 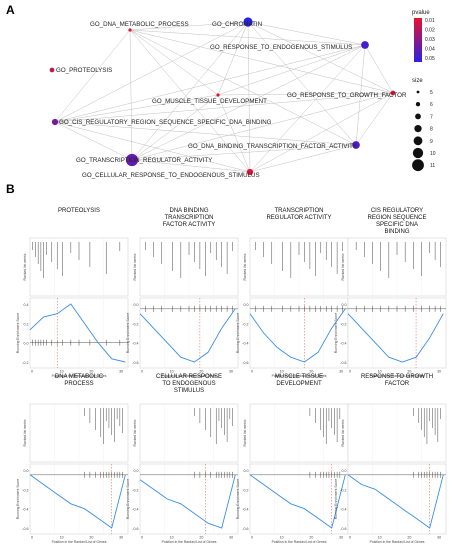 What do you see at coordinates (130, 30) in the screenshot?
I see `network-node-dna_meta` at bounding box center [130, 30].